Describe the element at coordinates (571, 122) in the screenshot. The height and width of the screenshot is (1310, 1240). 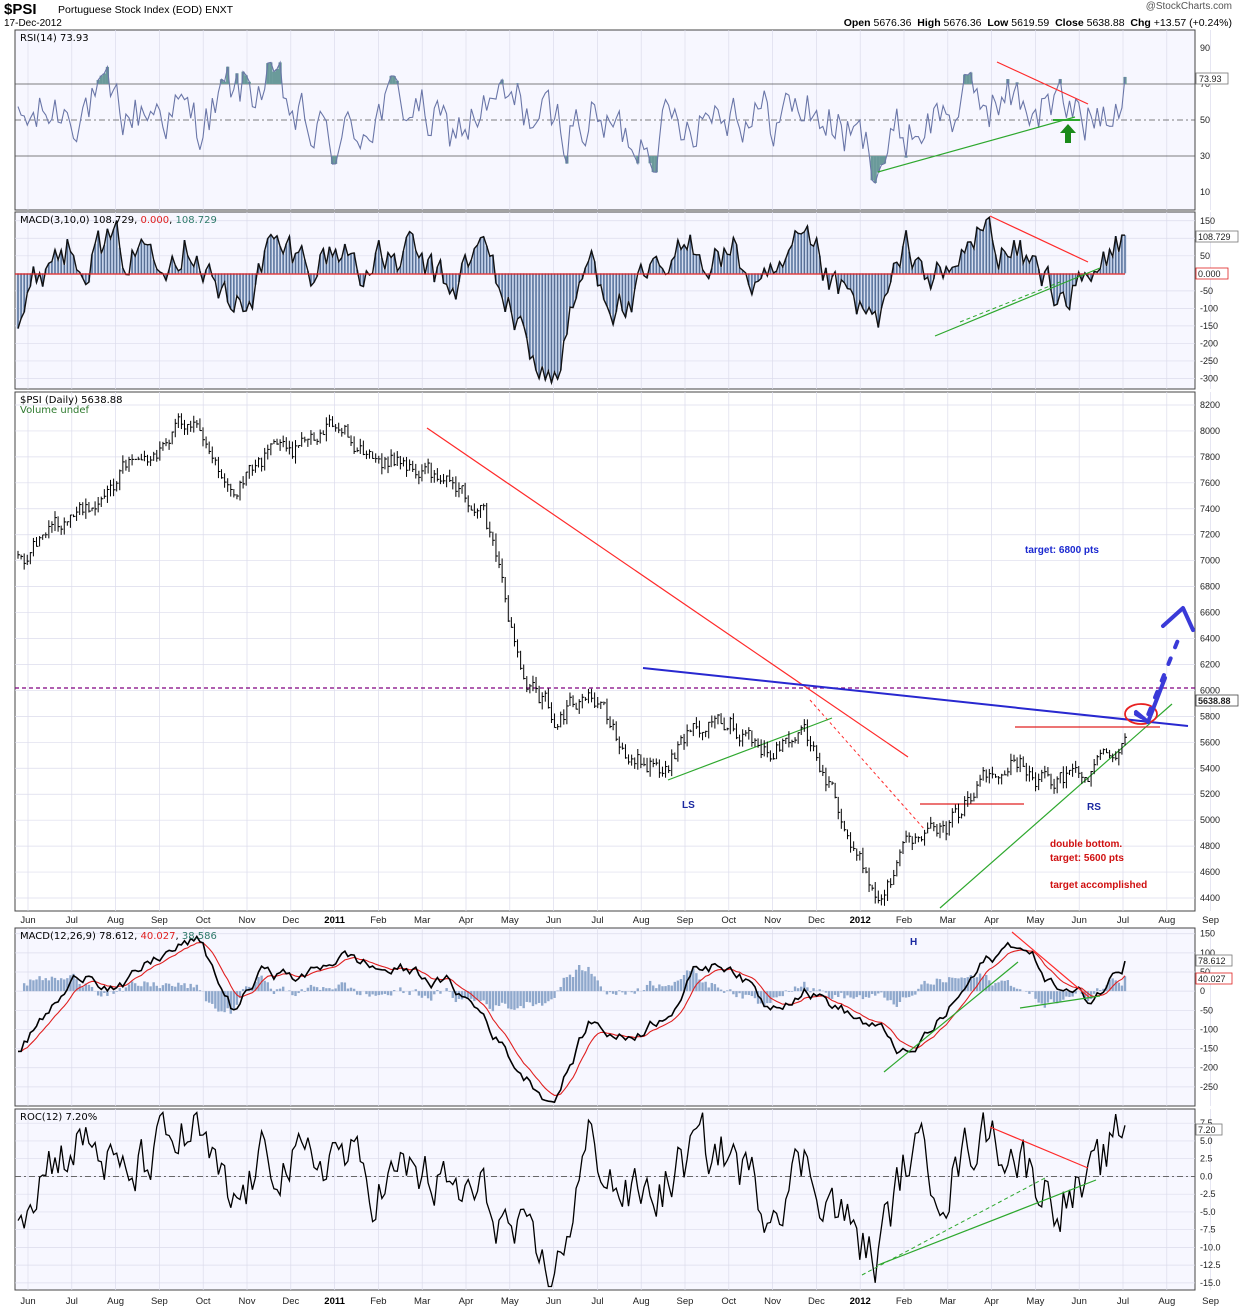
I see `rsi-line` at that location.